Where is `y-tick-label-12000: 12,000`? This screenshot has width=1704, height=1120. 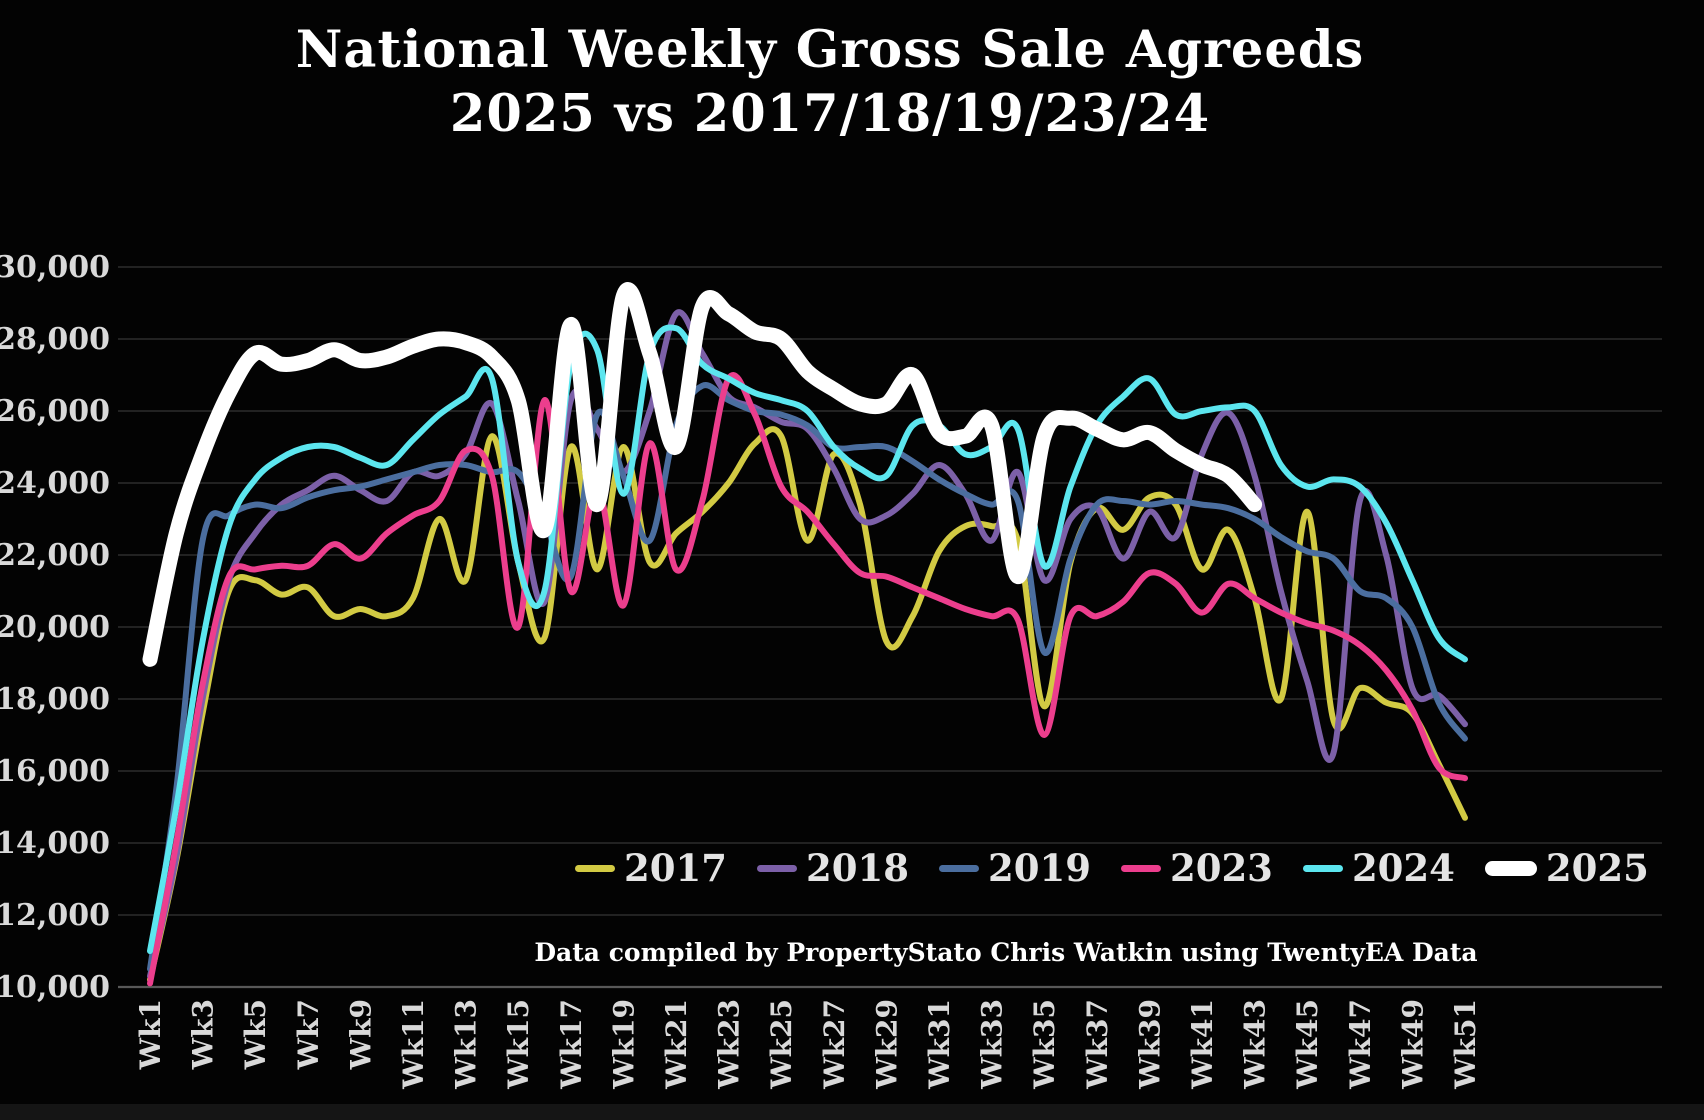 y-tick-label-12000: 12,000 is located at coordinates (55, 915).